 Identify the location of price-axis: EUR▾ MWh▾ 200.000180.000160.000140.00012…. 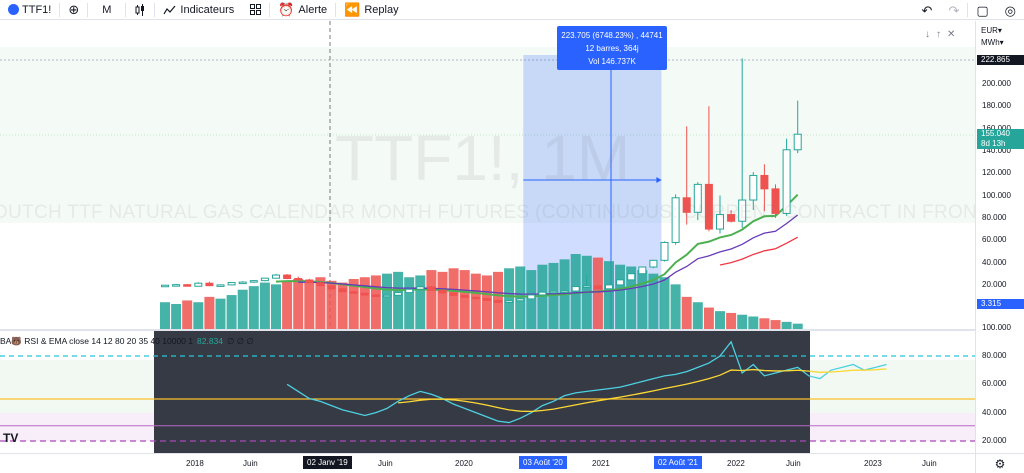
(999, 237).